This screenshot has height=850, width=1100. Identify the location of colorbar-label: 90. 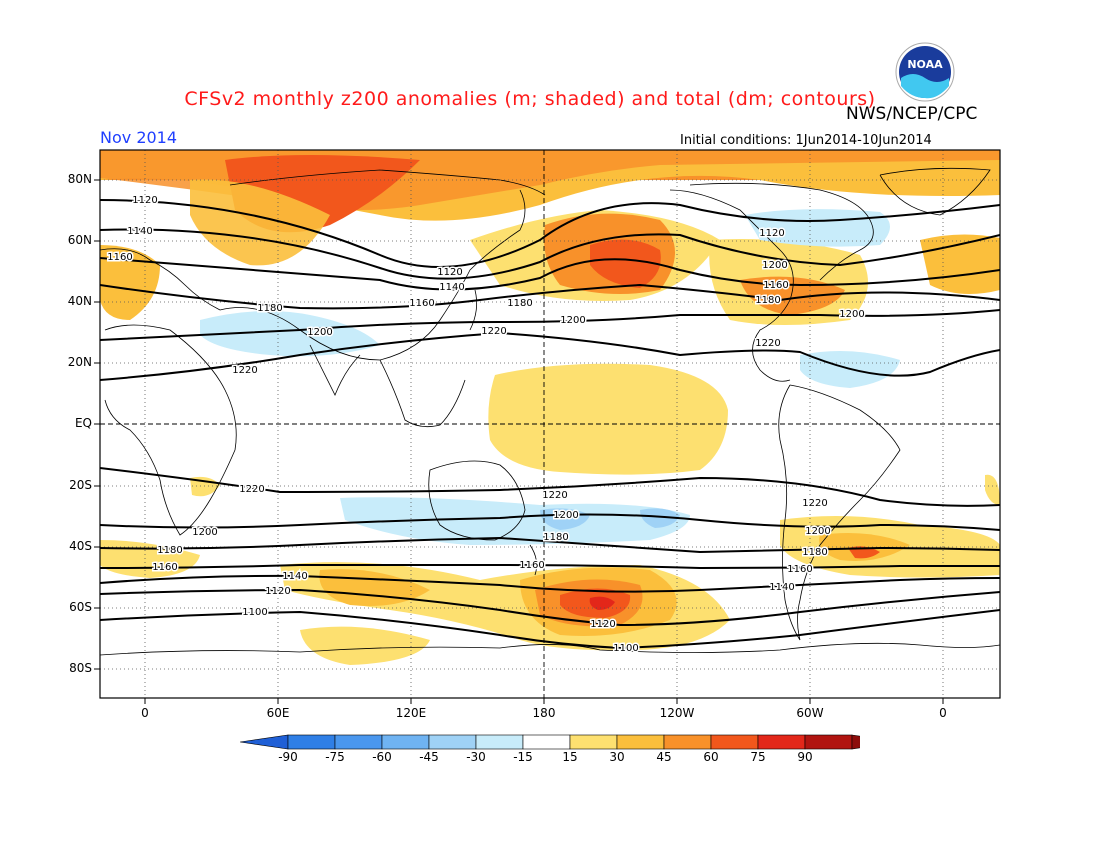
(805, 757).